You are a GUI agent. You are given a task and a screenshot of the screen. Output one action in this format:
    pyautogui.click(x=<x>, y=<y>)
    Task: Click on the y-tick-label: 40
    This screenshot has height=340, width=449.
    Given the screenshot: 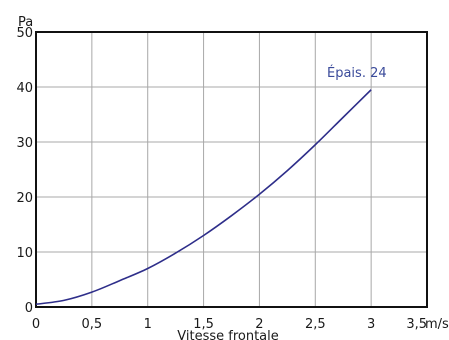 What is the action you would take?
    pyautogui.click(x=24, y=88)
    